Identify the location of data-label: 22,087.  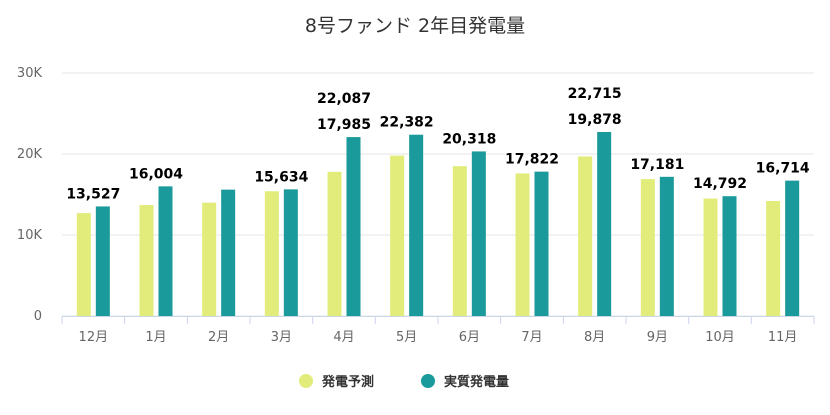
(344, 99).